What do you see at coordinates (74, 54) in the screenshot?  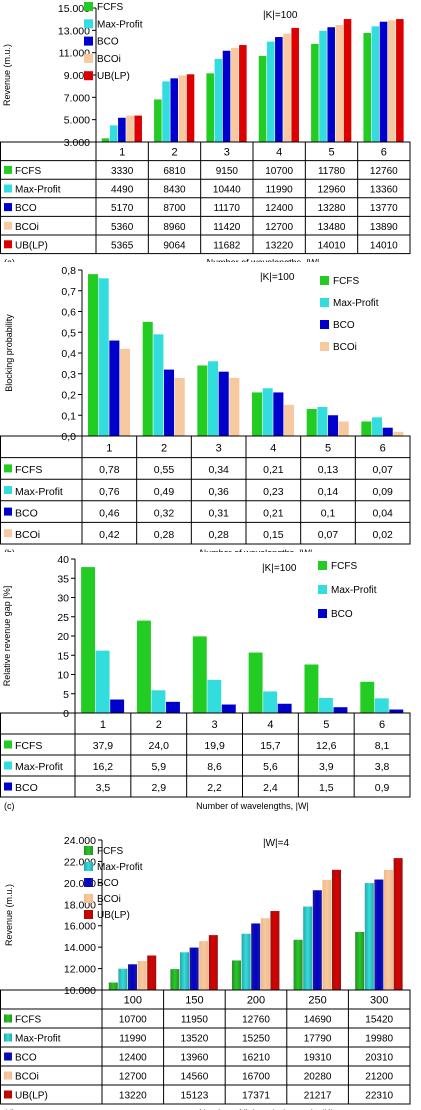 I see `y-tick-label: 11.000` at bounding box center [74, 54].